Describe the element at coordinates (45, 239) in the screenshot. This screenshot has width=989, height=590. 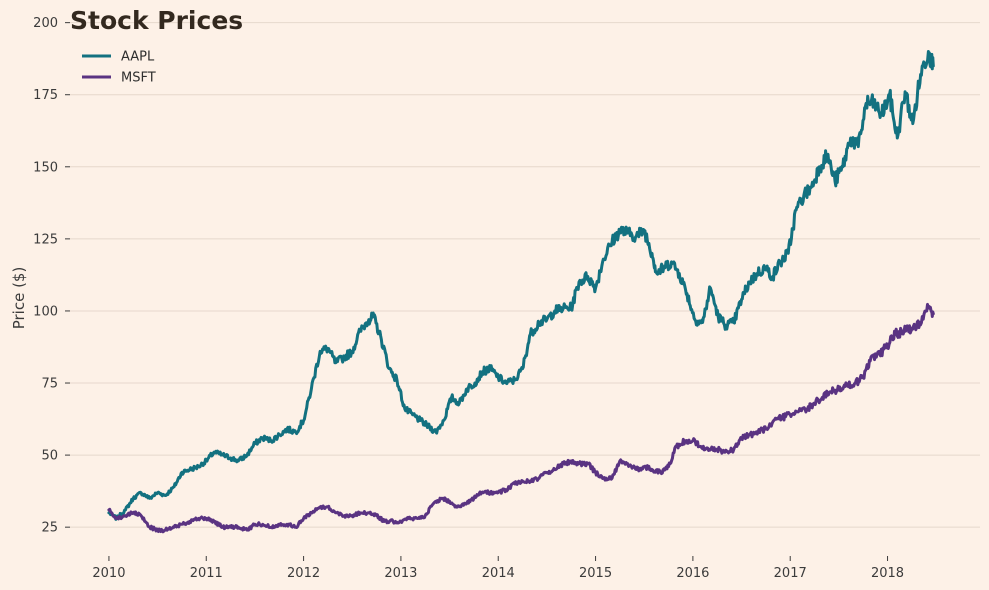
I see `y-tick-label-125: 125` at that location.